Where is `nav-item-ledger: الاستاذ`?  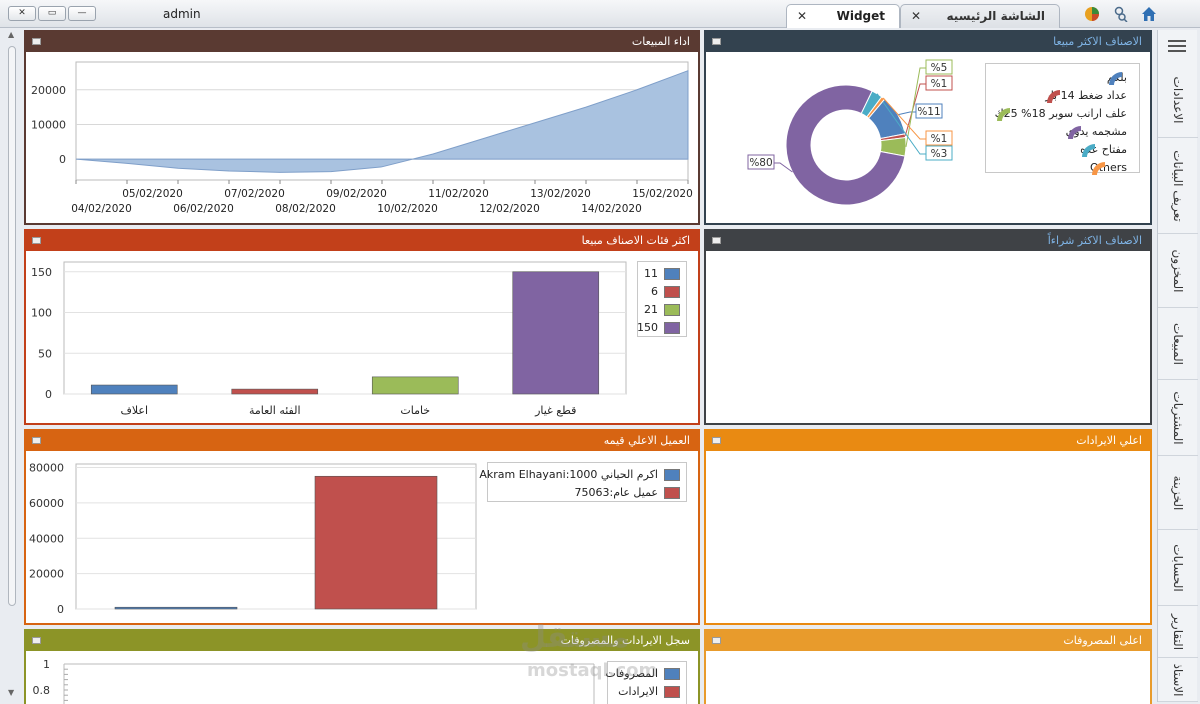
nav-item-ledger: الاستاذ is located at coordinates (1178, 680).